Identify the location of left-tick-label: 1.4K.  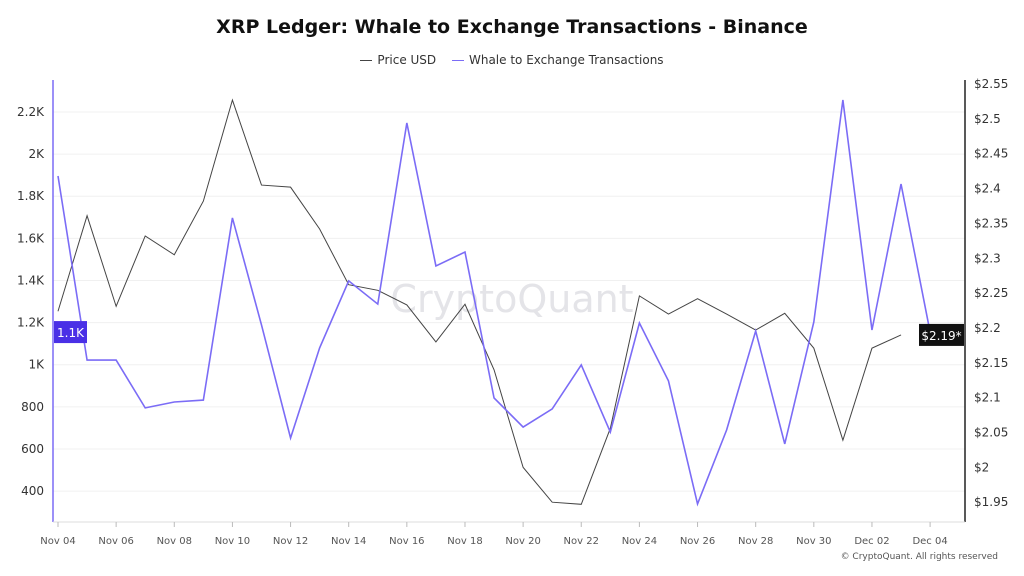
(31, 280).